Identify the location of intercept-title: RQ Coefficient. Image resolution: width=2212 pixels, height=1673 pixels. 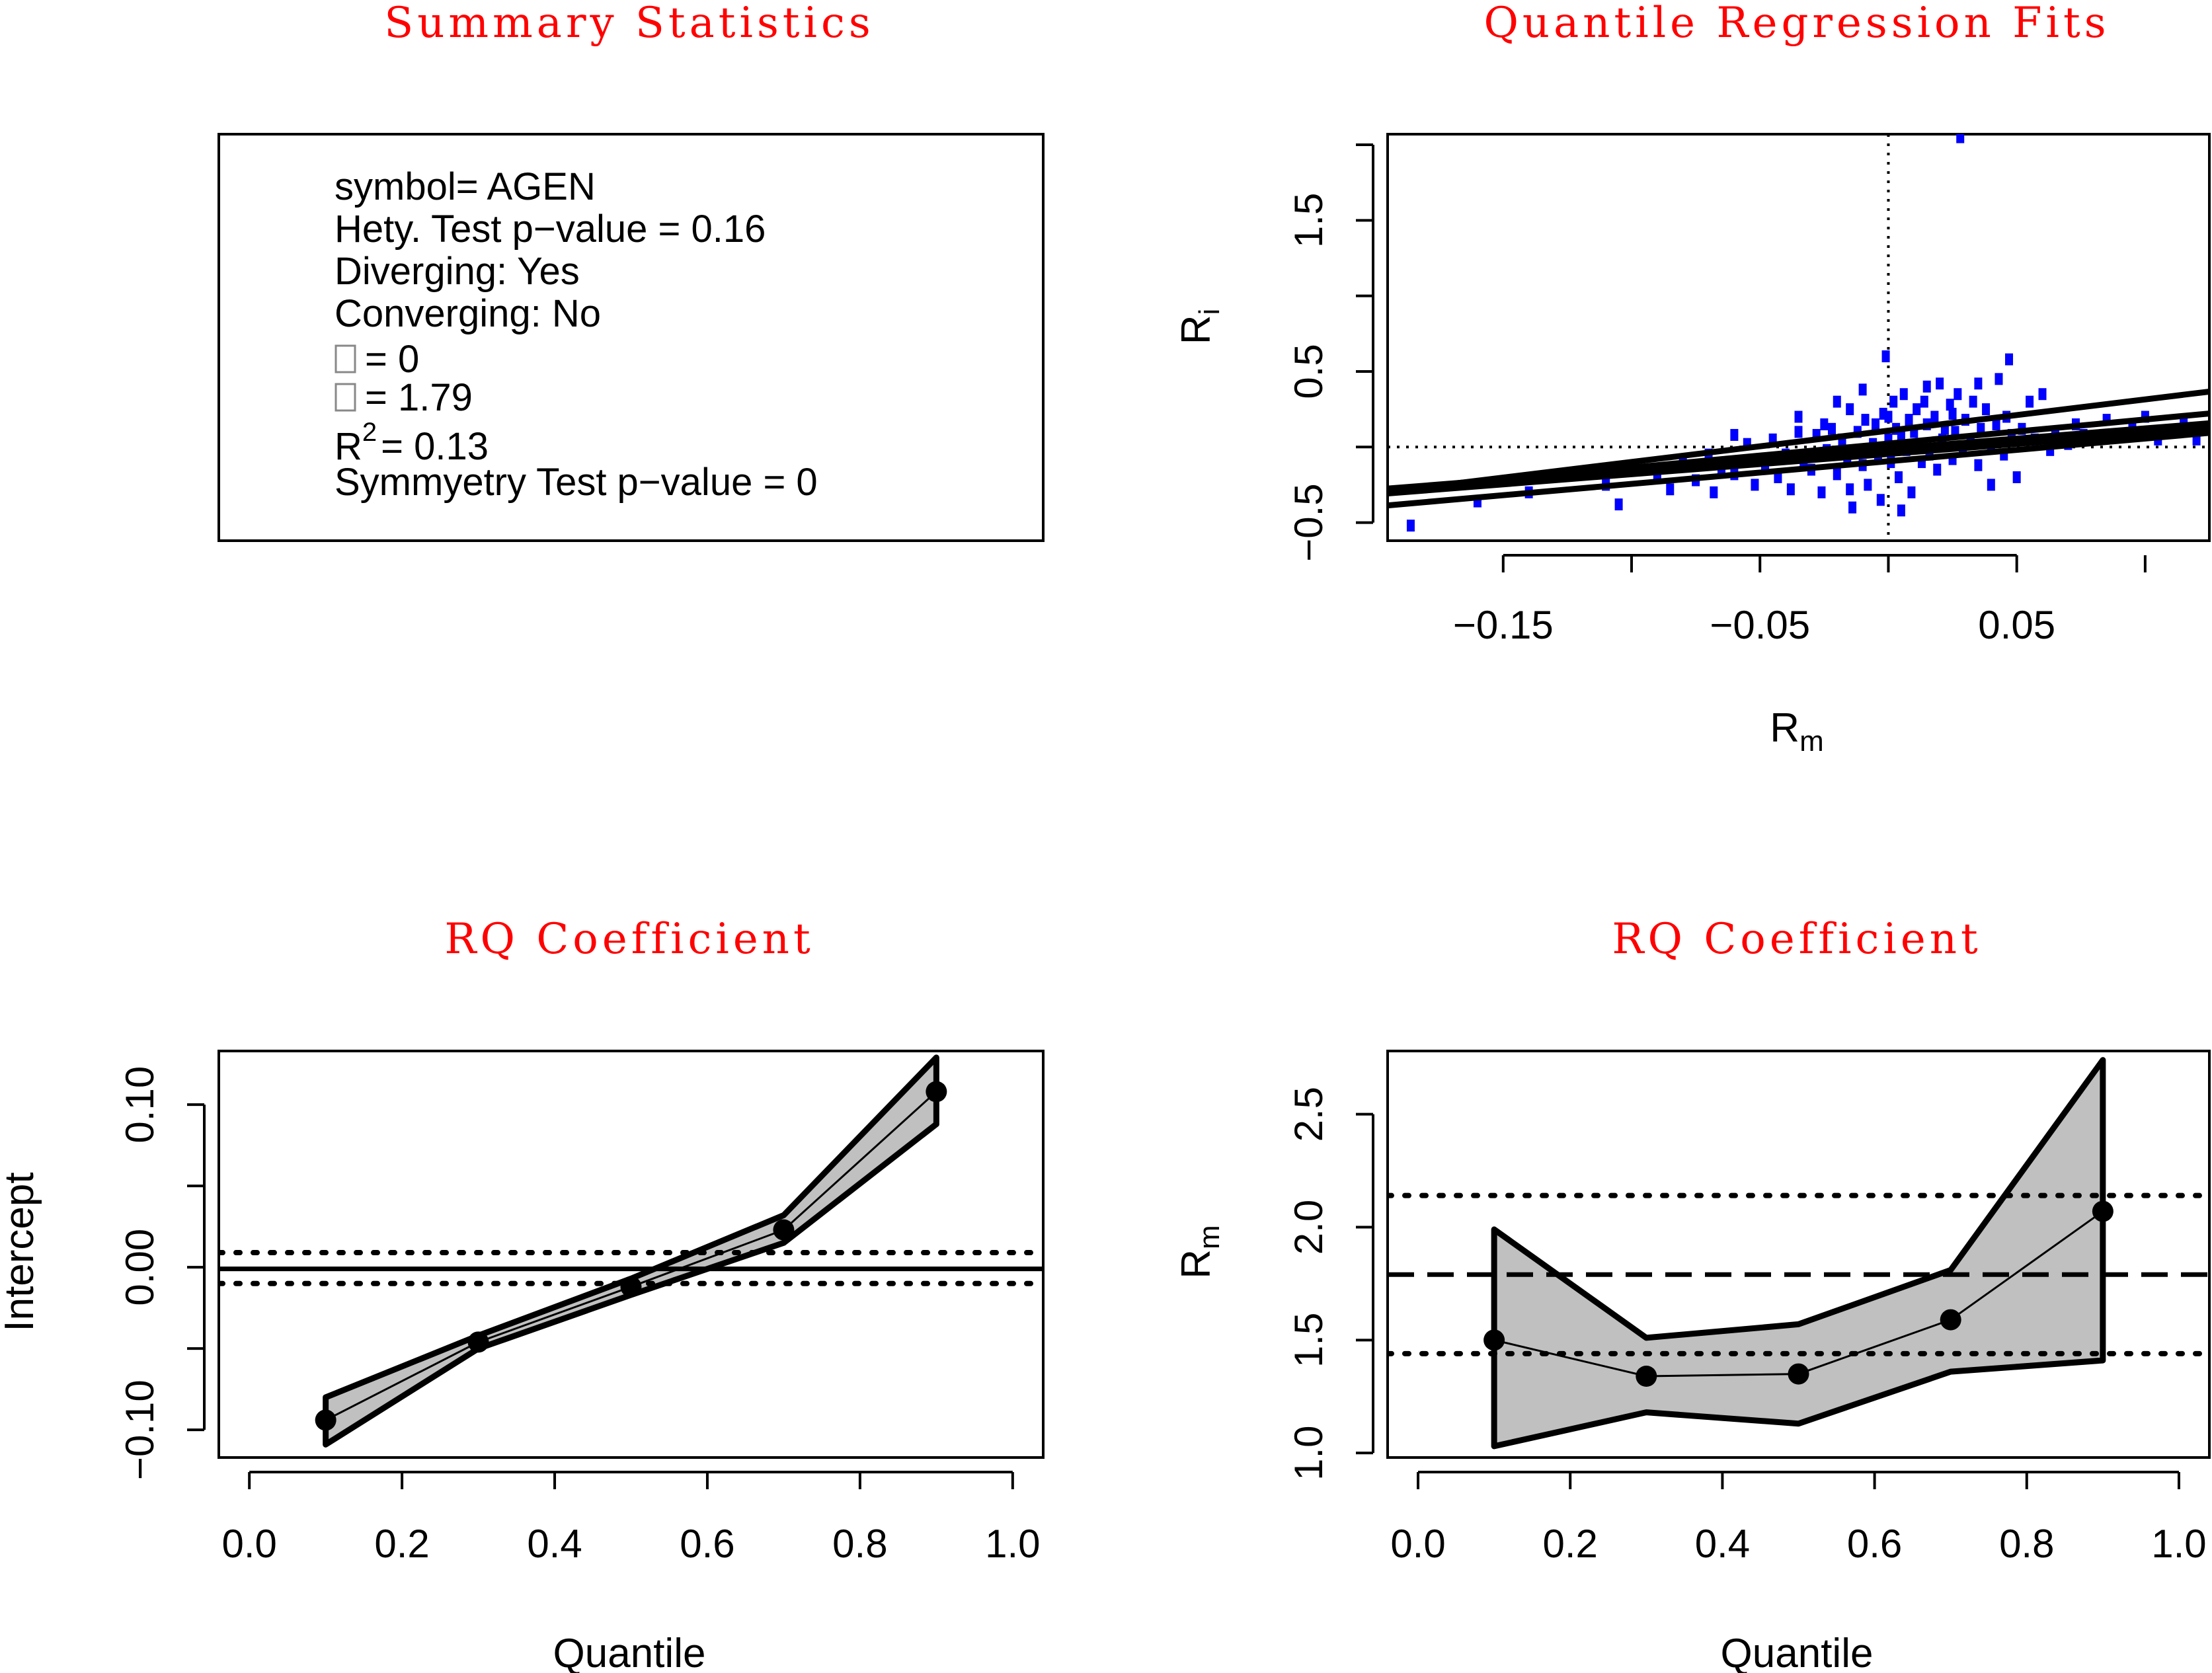
(629, 939).